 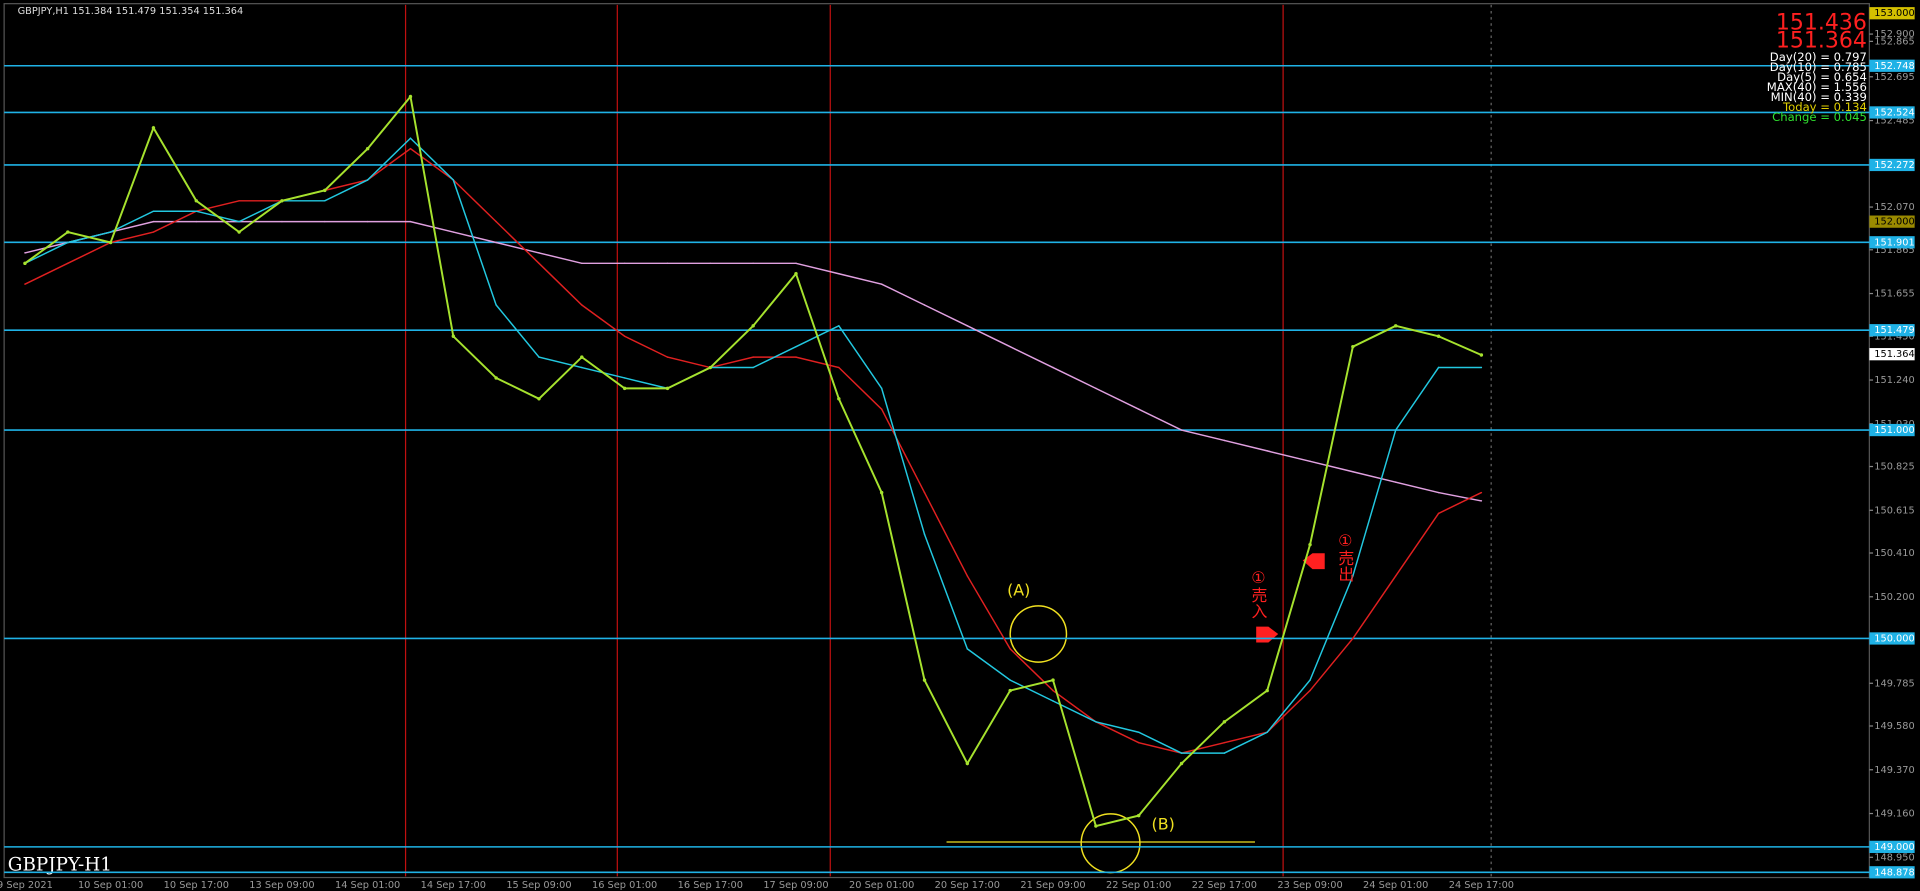 What do you see at coordinates (1821, 22) in the screenshot?
I see `quote: 151.436` at bounding box center [1821, 22].